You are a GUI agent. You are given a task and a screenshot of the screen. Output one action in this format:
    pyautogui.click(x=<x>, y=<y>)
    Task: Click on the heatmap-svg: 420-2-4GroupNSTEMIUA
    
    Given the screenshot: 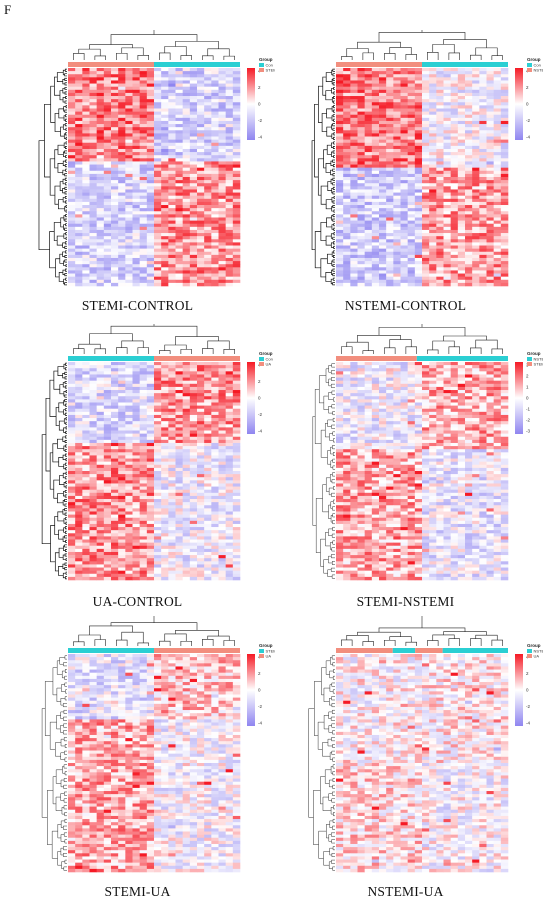 What is the action you would take?
    pyautogui.click(x=425, y=744)
    